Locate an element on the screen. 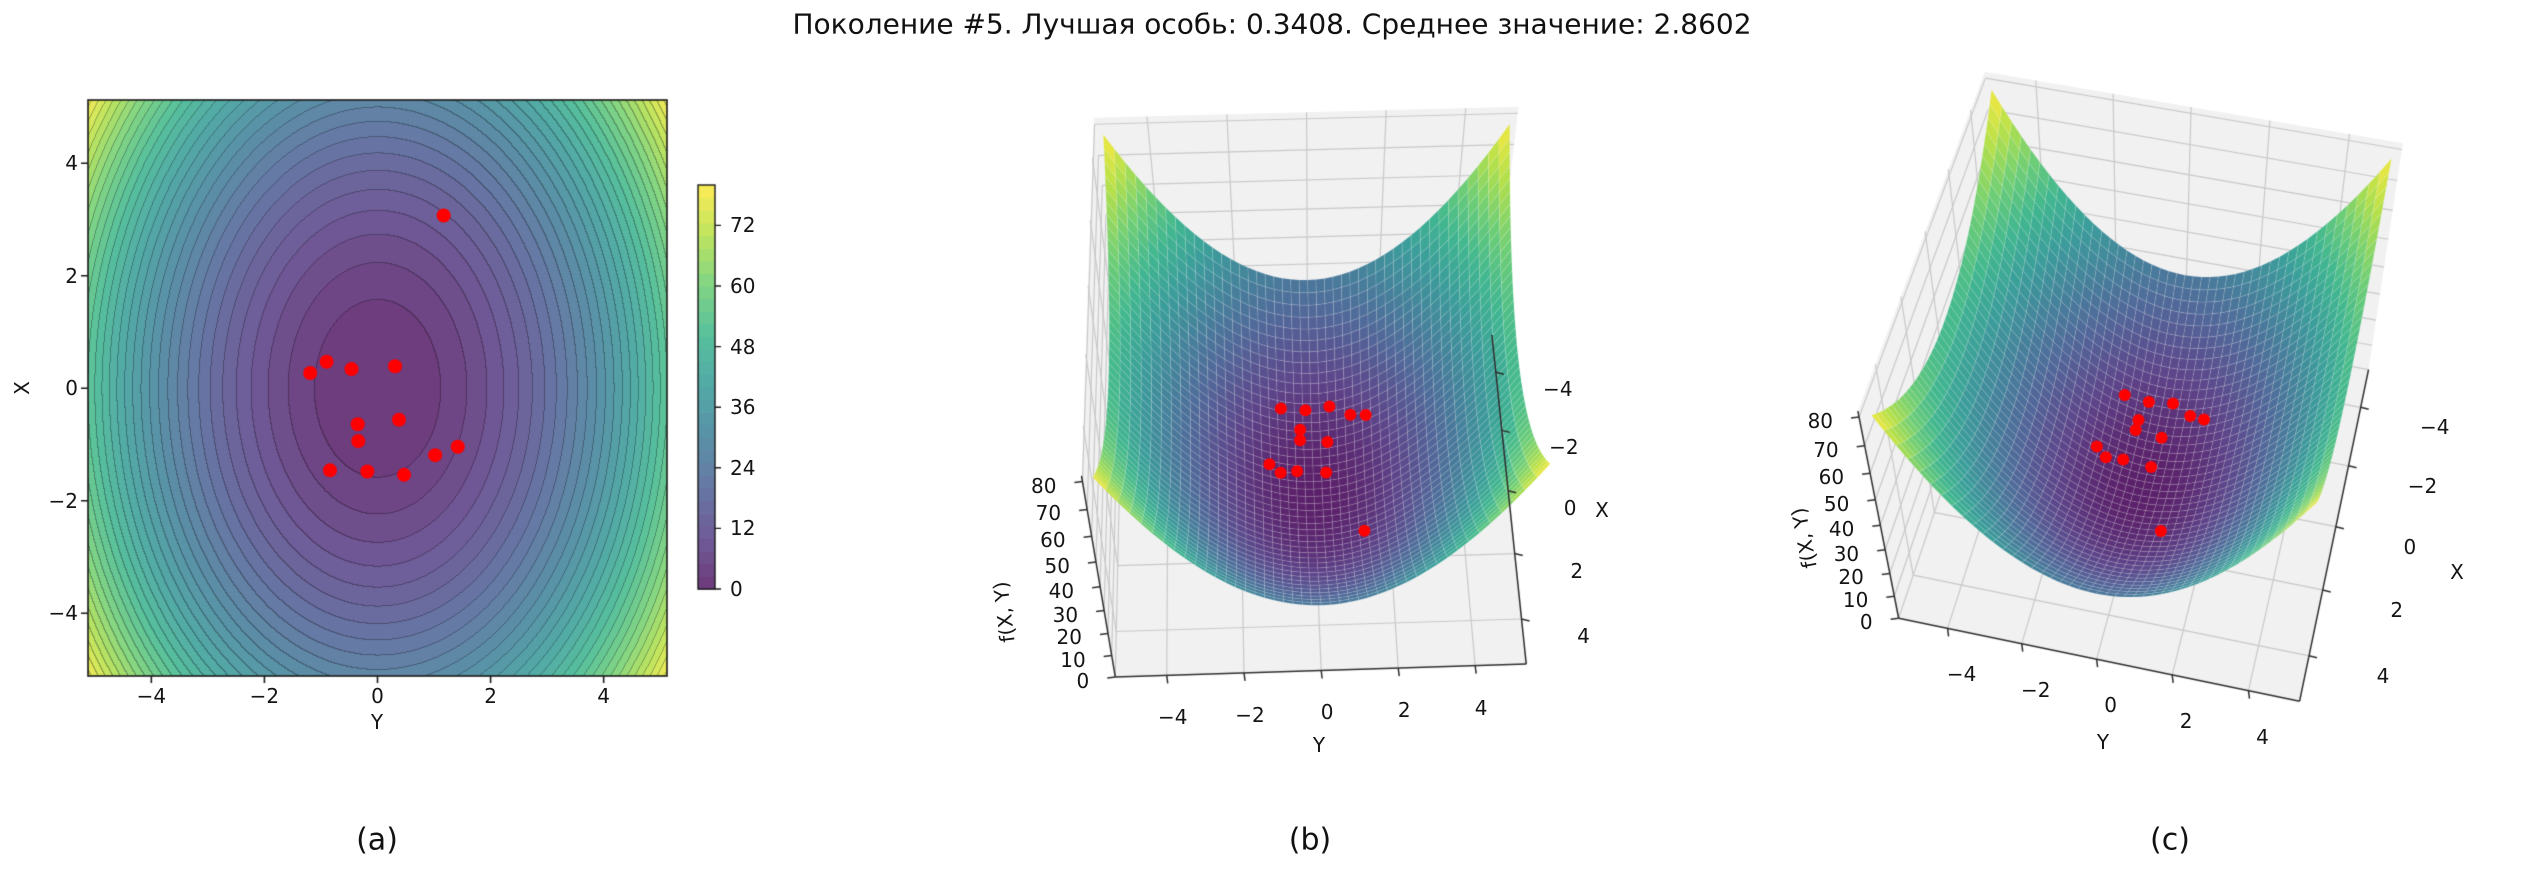 This screenshot has height=876, width=2544. colorbar-tick-label: 0 is located at coordinates (736, 589).